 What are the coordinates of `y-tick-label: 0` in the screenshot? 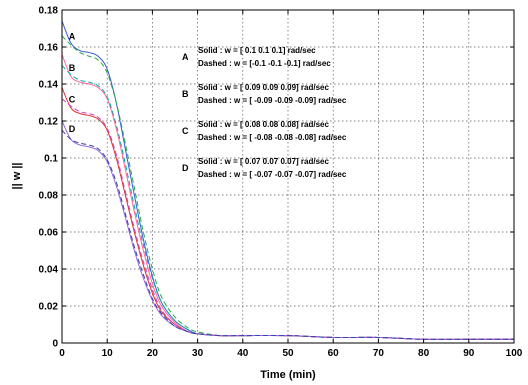 It's located at (55, 344).